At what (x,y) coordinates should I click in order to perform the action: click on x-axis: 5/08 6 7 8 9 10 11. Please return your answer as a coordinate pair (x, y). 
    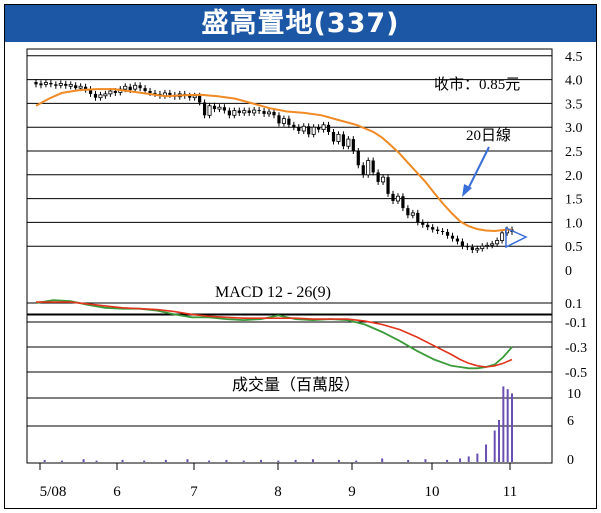
    Looking at the image, I should click on (289, 481).